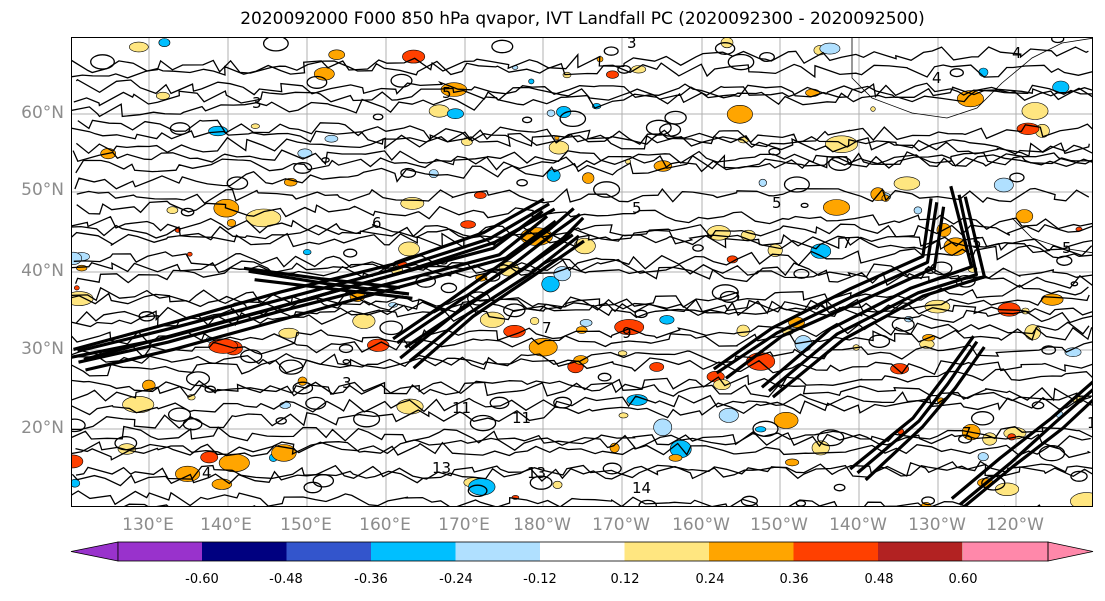 Image resolution: width=1105 pixels, height=601 pixels. I want to click on contour-label: 5, so click(637, 208).